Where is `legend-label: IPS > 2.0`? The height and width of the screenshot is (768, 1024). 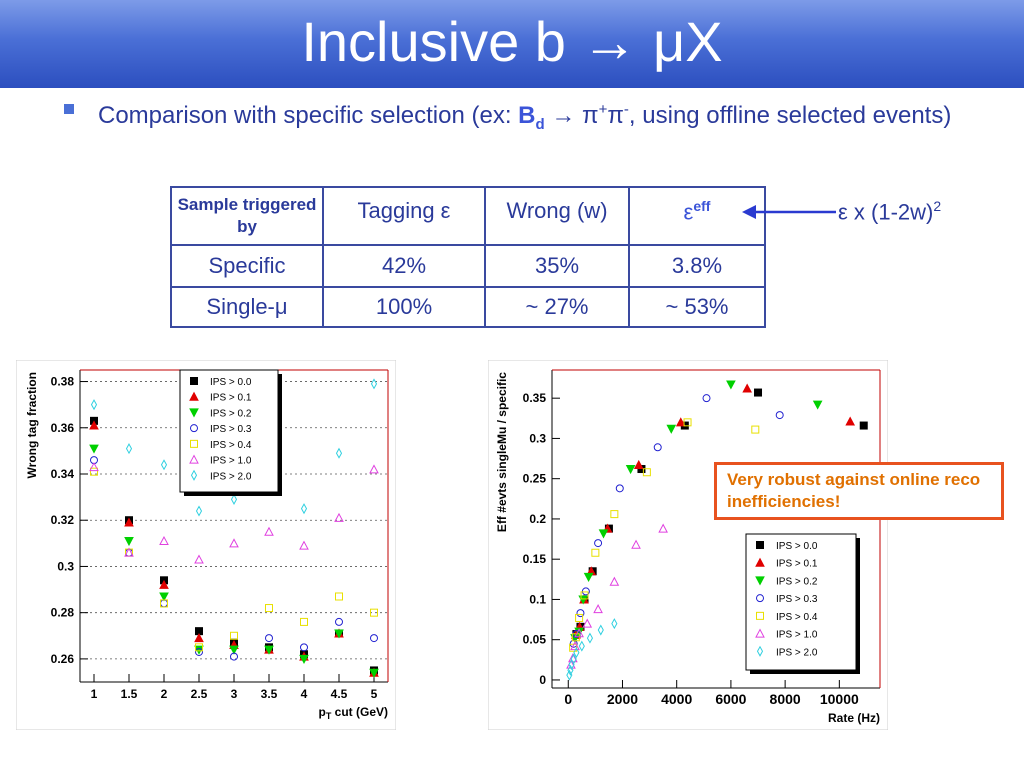 legend-label: IPS > 2.0 is located at coordinates (797, 652).